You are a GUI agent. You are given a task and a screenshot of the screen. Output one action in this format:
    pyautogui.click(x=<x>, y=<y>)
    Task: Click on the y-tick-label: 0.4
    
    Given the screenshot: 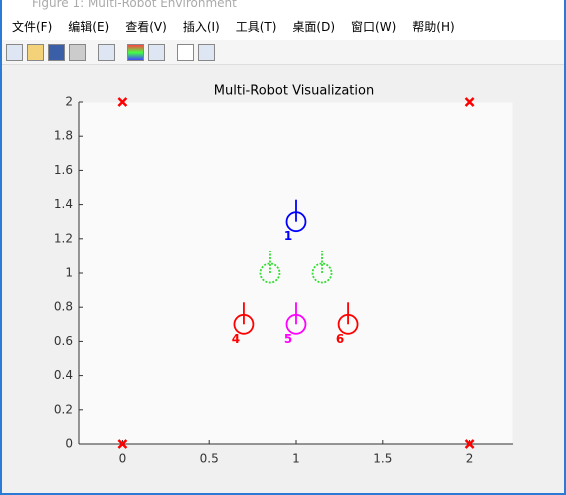 What is the action you would take?
    pyautogui.click(x=63, y=375)
    